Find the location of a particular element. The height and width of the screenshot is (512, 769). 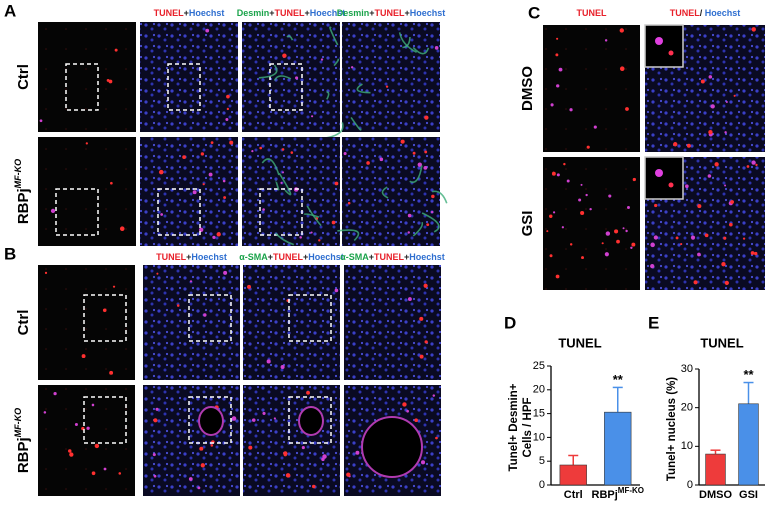

header-part: α-SMA is located at coordinates (253, 257).